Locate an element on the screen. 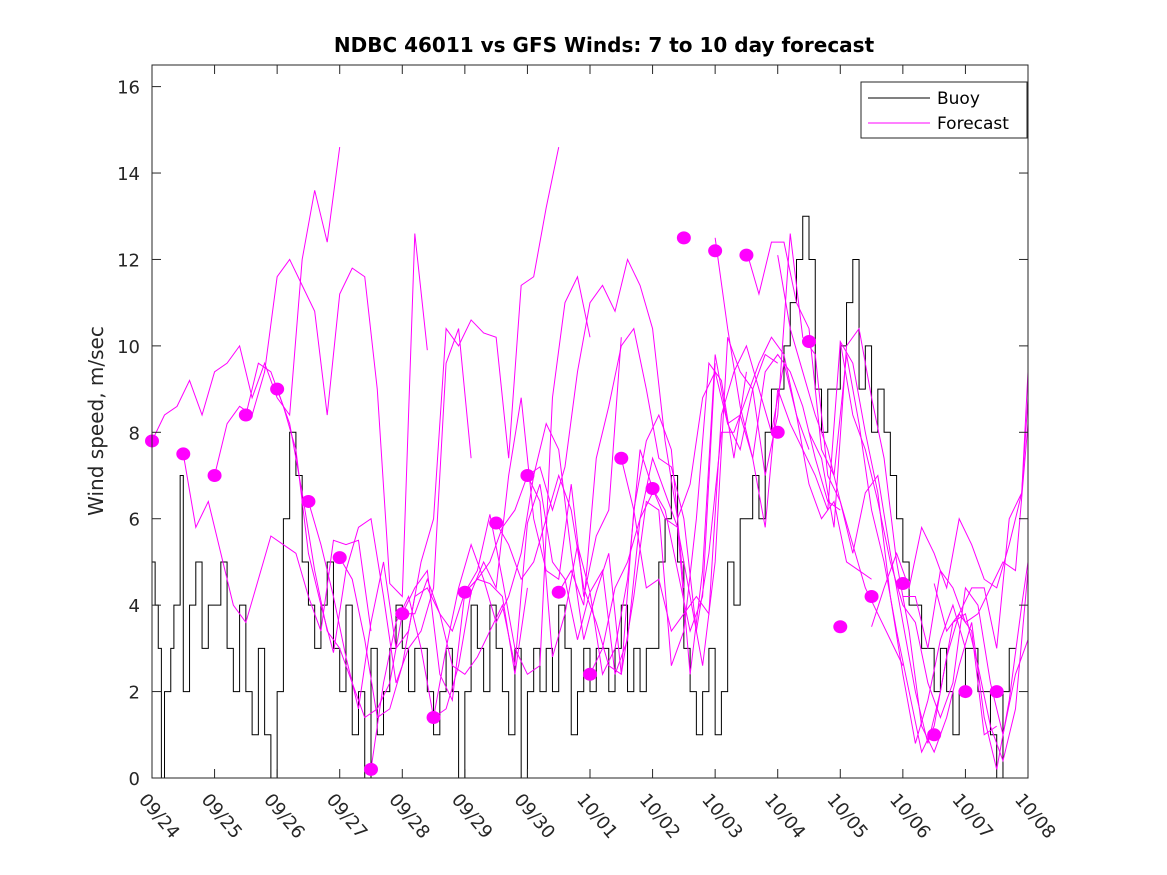  x-tick-label: 10/03 is located at coordinates (721, 816).